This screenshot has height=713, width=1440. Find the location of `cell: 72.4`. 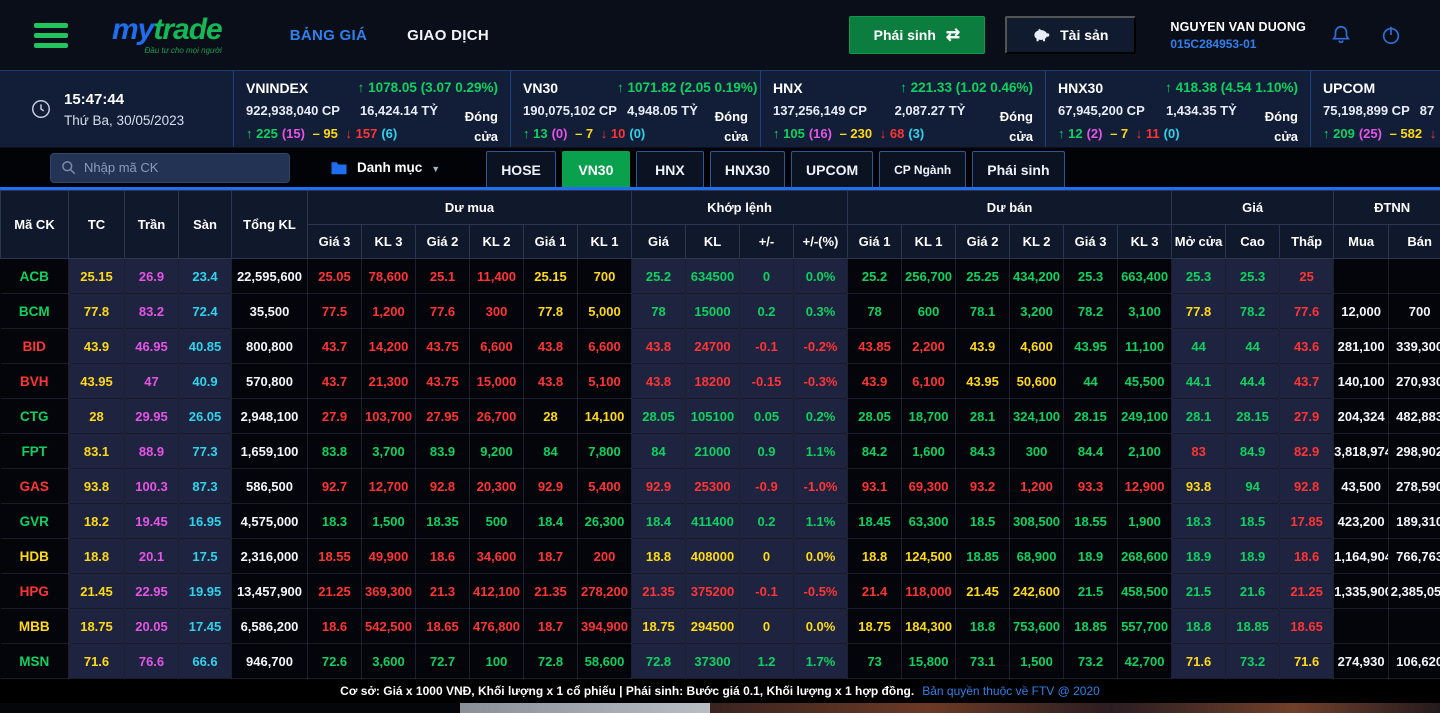

cell: 72.4 is located at coordinates (205, 311).